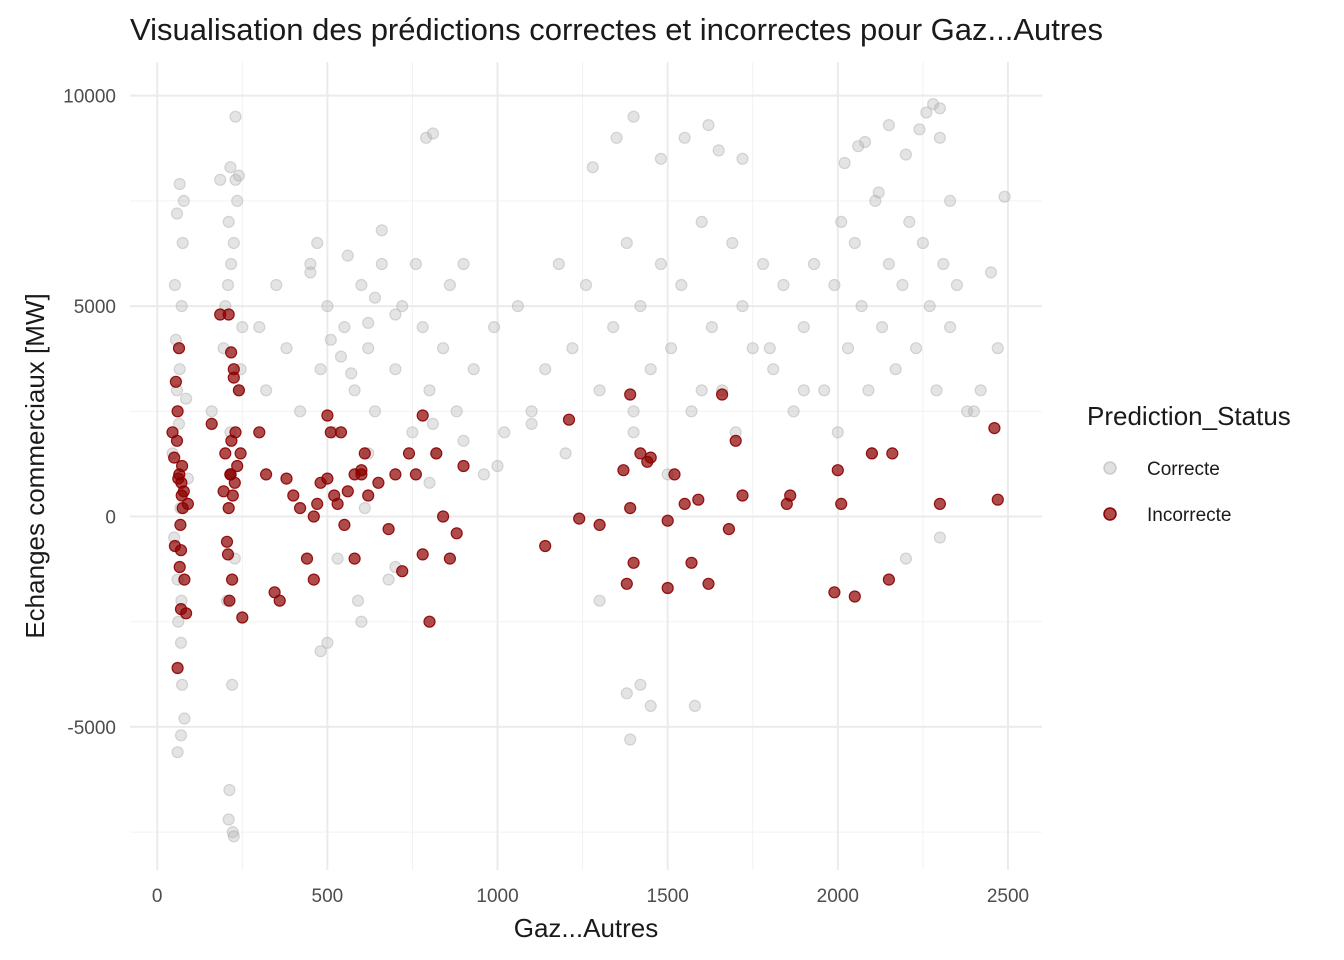  I want to click on x-axis-title: Gaz...Autres, so click(586, 928).